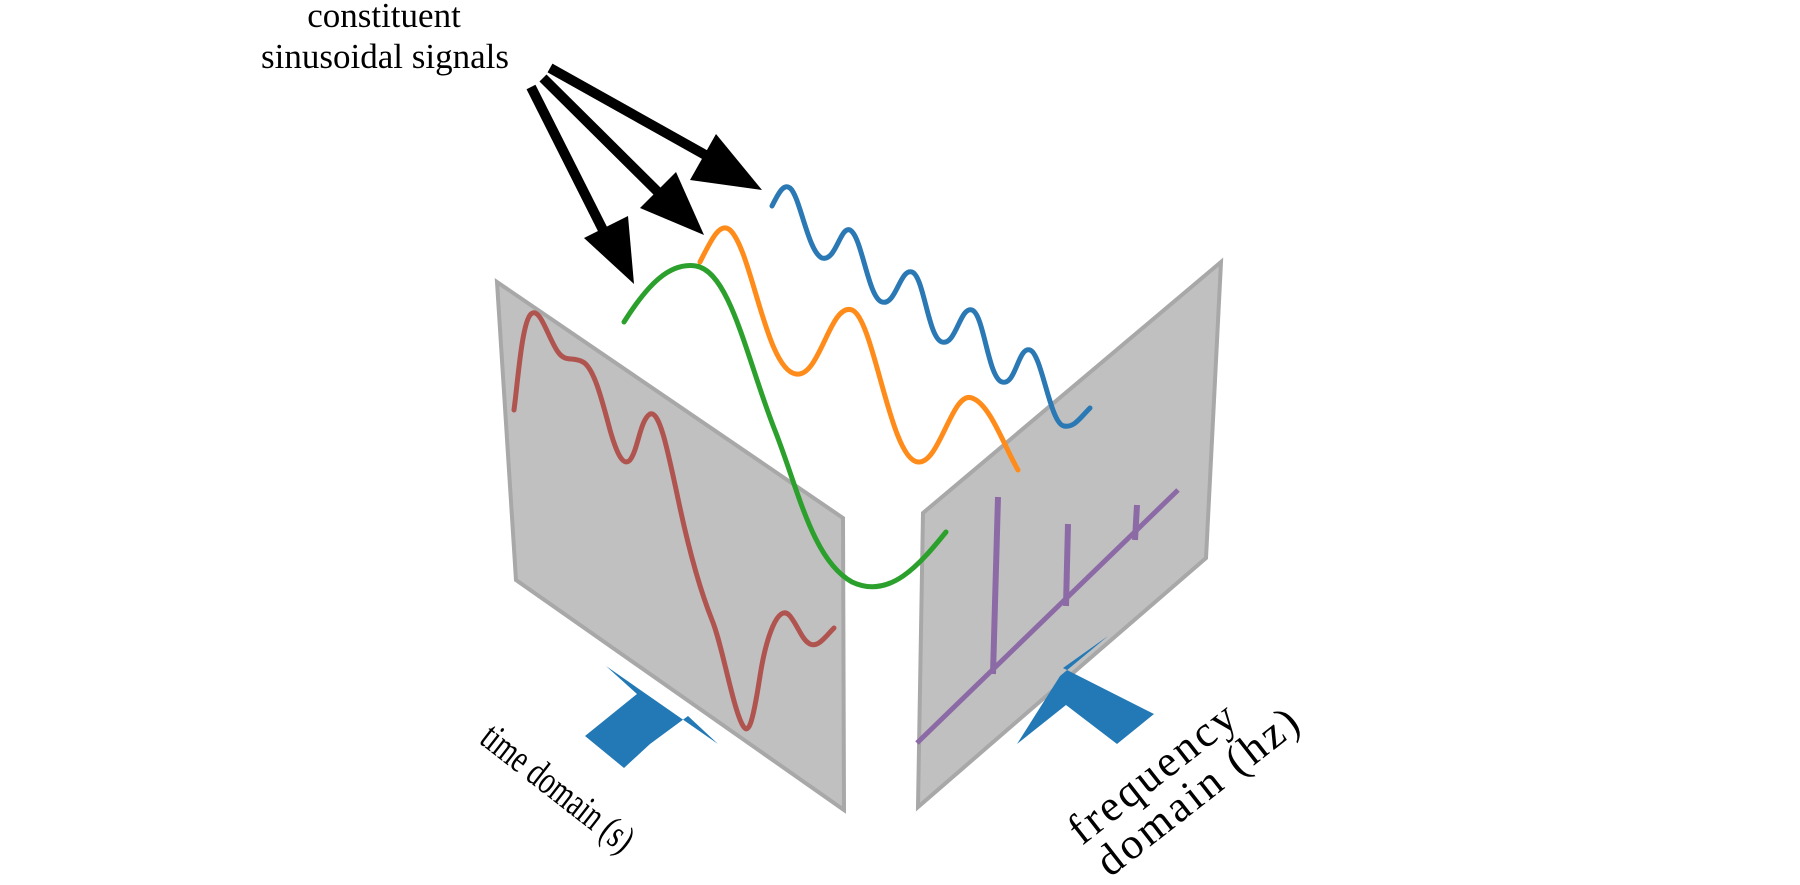 The image size is (1800, 885). What do you see at coordinates (995, 585) in the screenshot?
I see `spectrum-peak-low` at bounding box center [995, 585].